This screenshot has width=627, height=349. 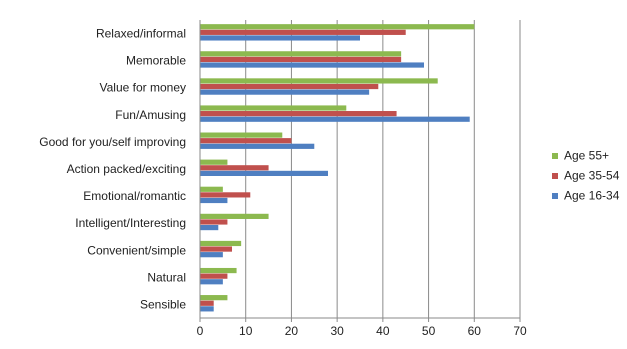 What do you see at coordinates (586, 156) in the screenshot?
I see `legend-label-1: Age 55+` at bounding box center [586, 156].